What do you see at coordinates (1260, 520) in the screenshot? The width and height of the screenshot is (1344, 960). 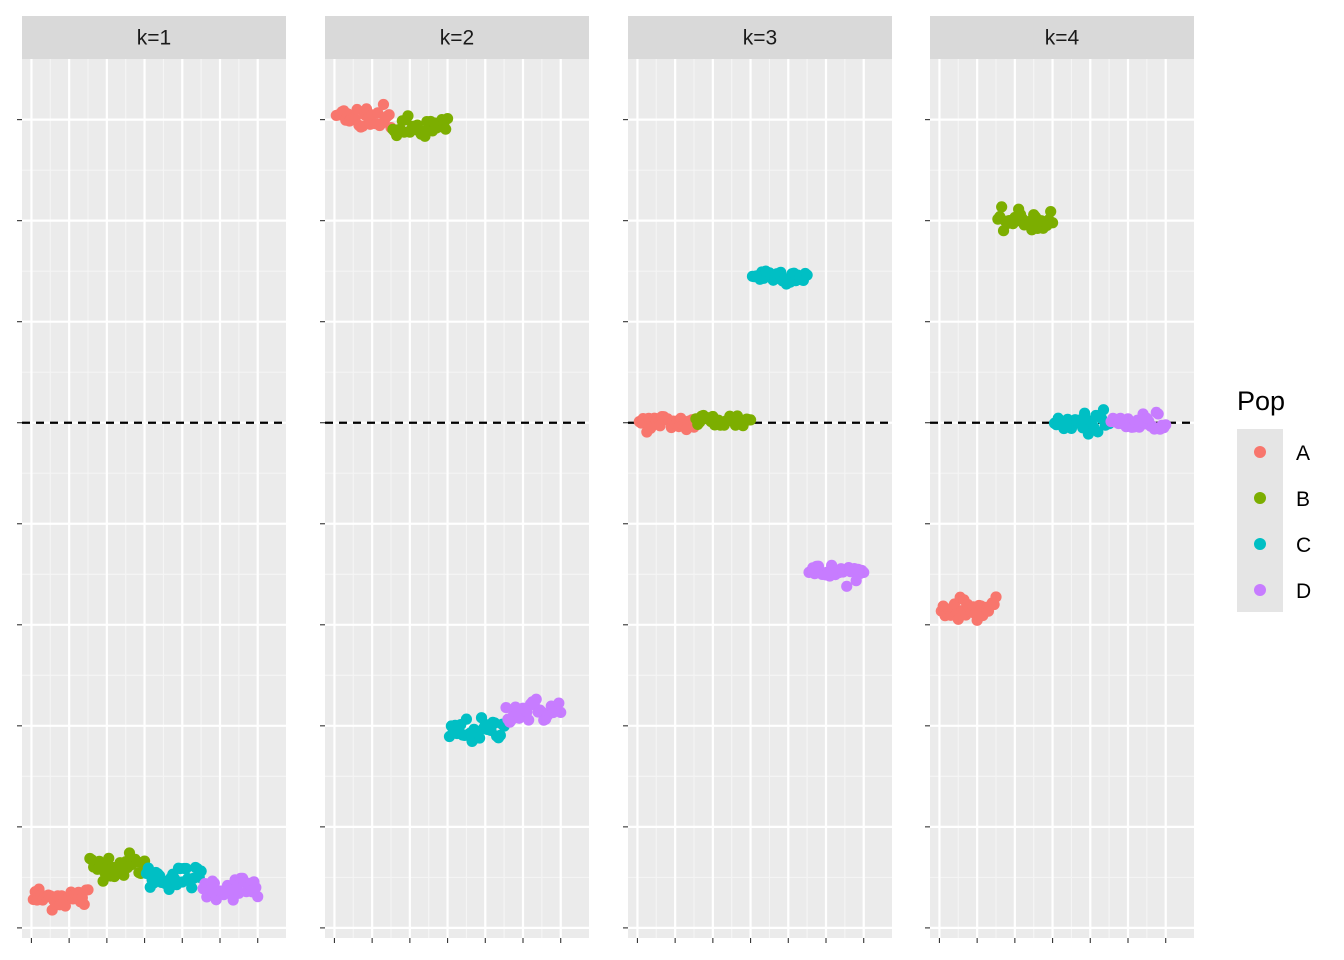 I see `legend-key-background` at bounding box center [1260, 520].